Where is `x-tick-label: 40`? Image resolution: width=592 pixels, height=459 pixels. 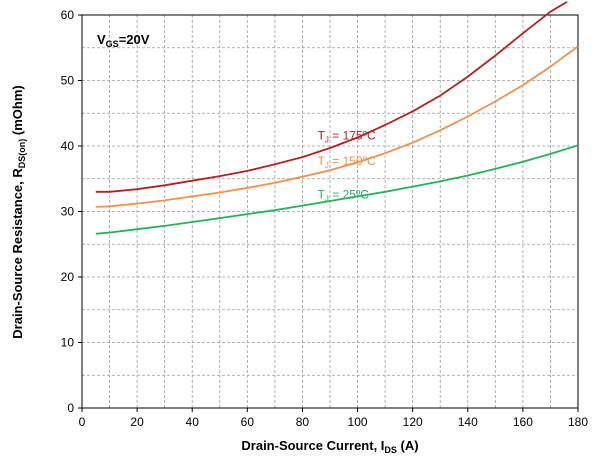 x-tick-label: 40 is located at coordinates (193, 422).